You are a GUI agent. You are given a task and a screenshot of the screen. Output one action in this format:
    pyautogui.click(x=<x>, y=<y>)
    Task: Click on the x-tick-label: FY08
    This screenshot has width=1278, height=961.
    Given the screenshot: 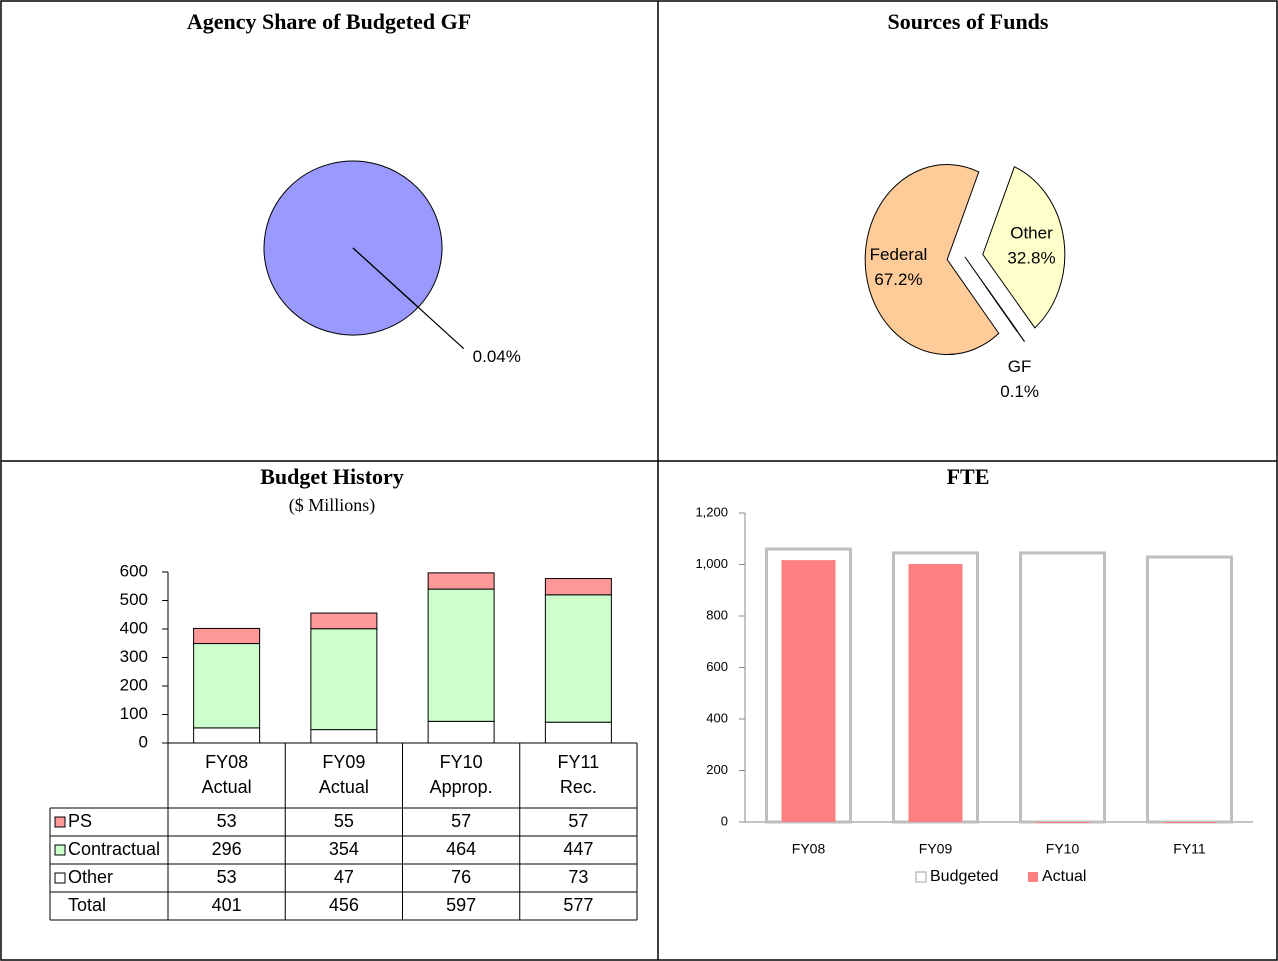 What is the action you would take?
    pyautogui.click(x=809, y=849)
    